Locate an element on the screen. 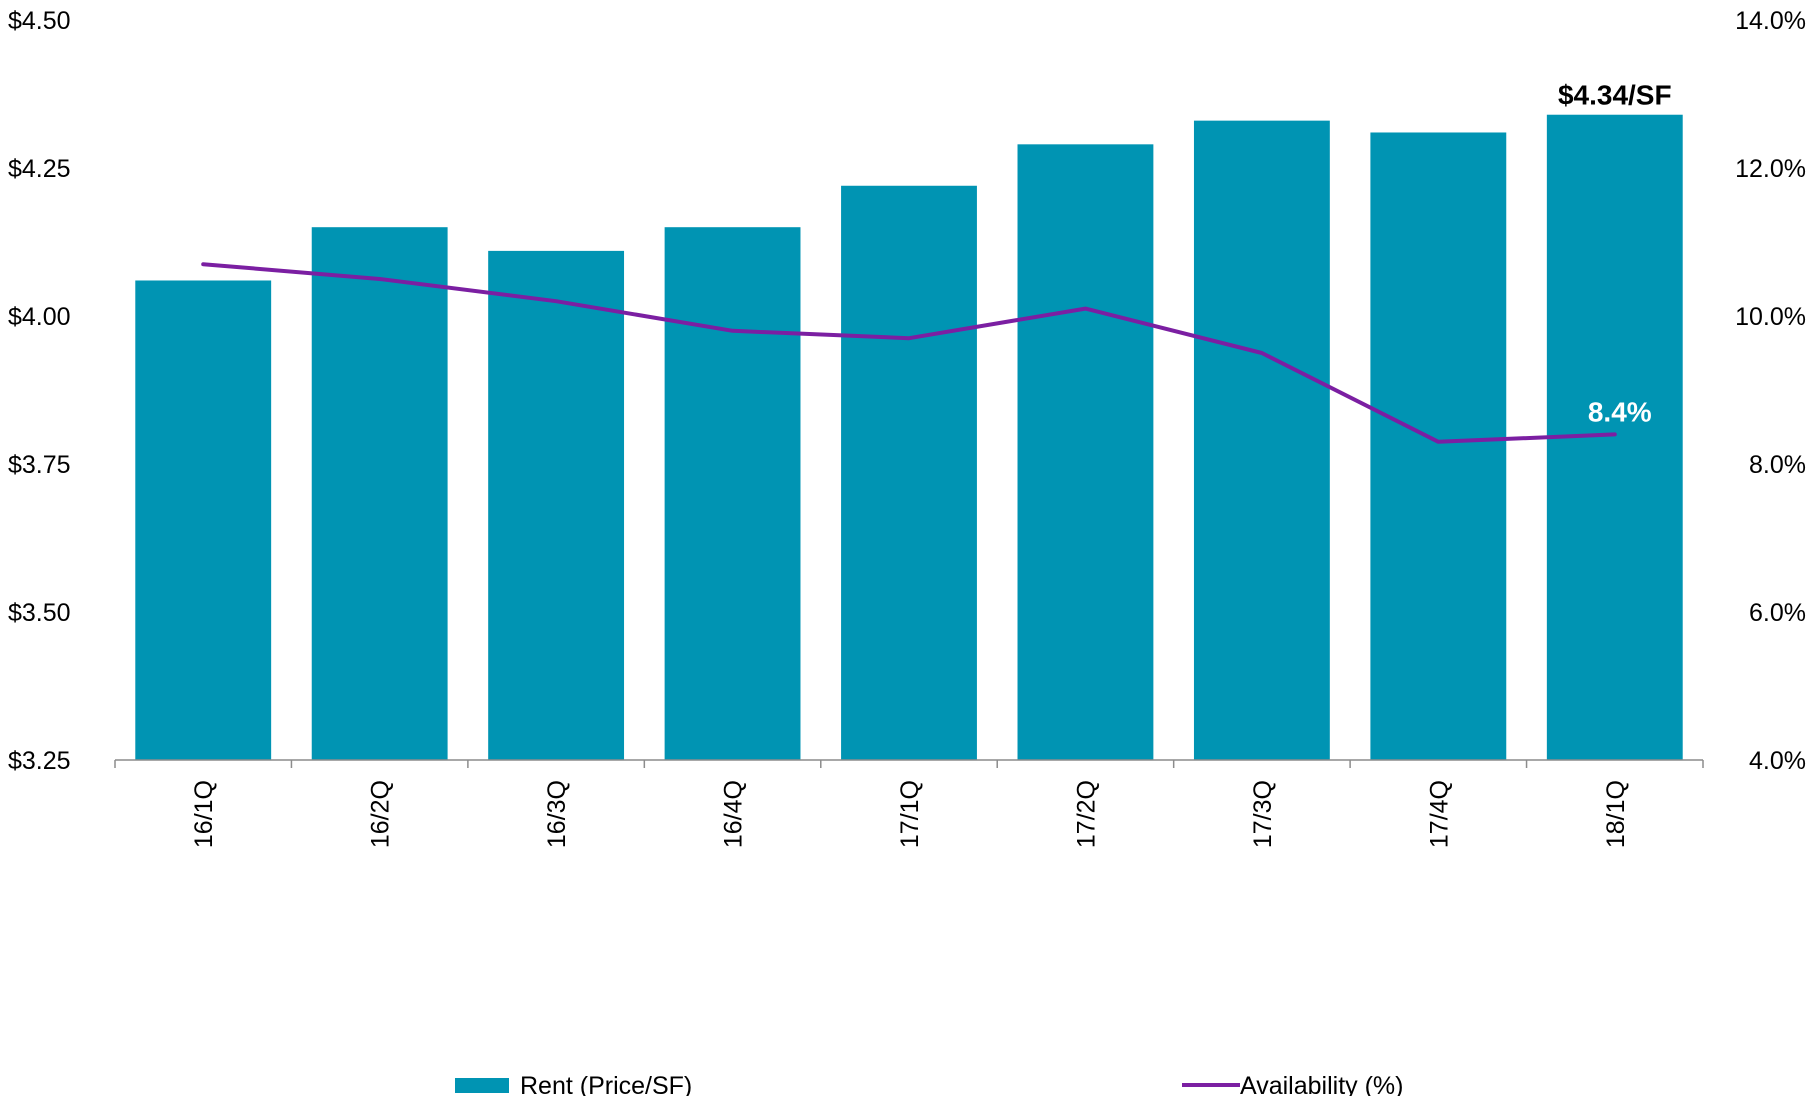 This screenshot has height=1096, width=1813. right-axis: 4.0% 6.0% 8.0% 10.0% 12.0% 14.0% is located at coordinates (1770, 391).